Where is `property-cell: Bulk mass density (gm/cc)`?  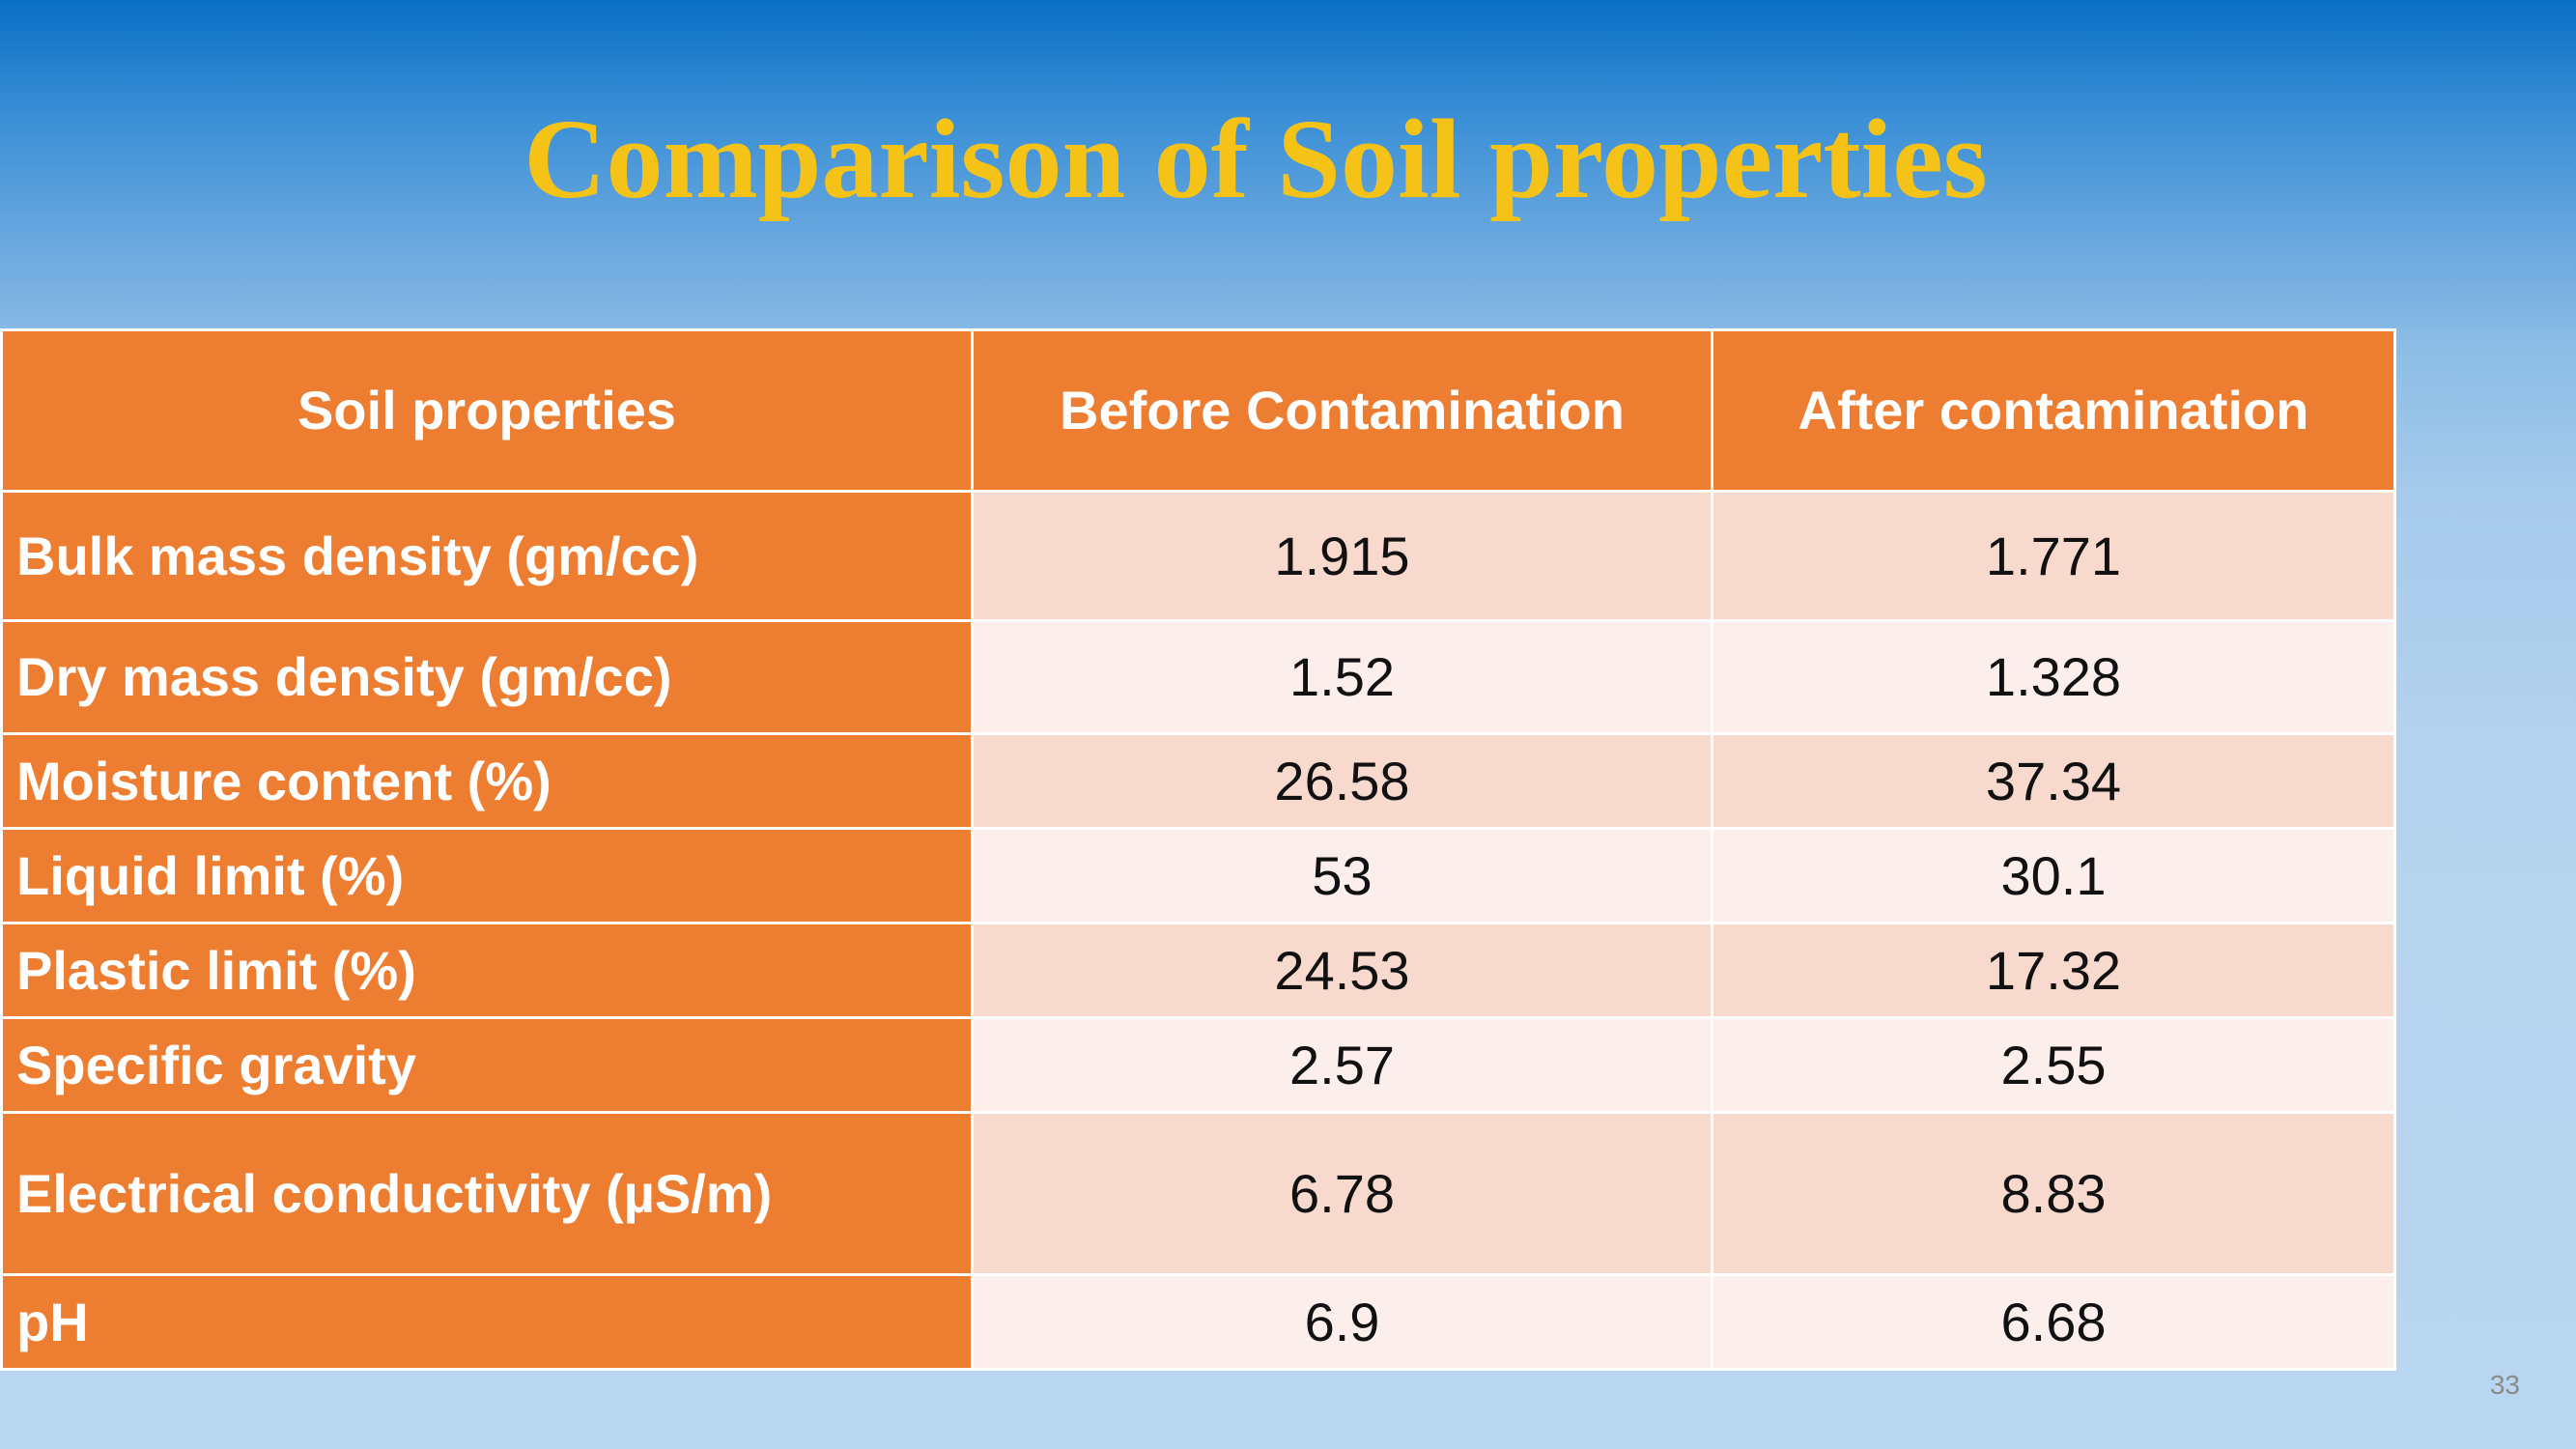
property-cell: Bulk mass density (gm/cc) is located at coordinates (487, 556).